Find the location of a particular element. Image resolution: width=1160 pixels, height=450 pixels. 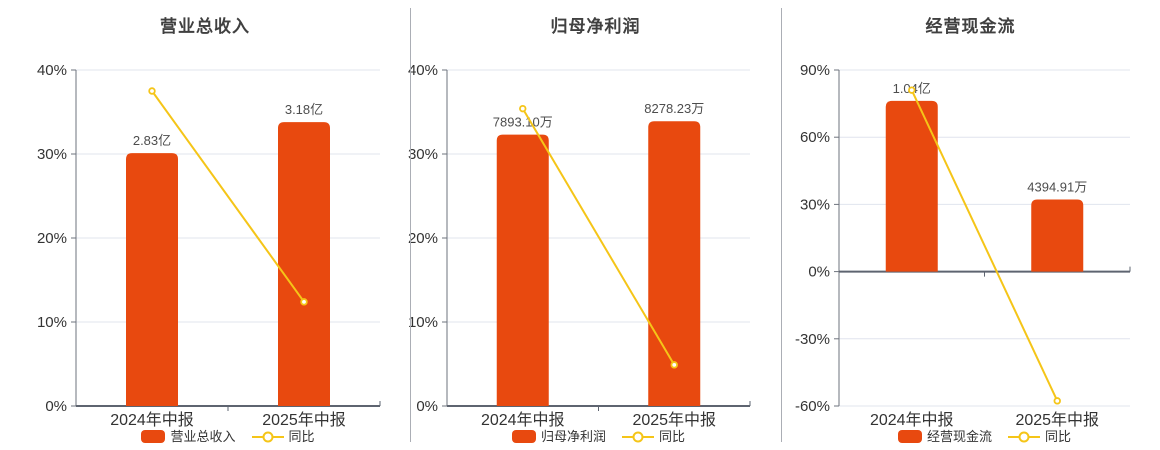

chart-legend: 归母净利润 同比 is located at coordinates (598, 436).